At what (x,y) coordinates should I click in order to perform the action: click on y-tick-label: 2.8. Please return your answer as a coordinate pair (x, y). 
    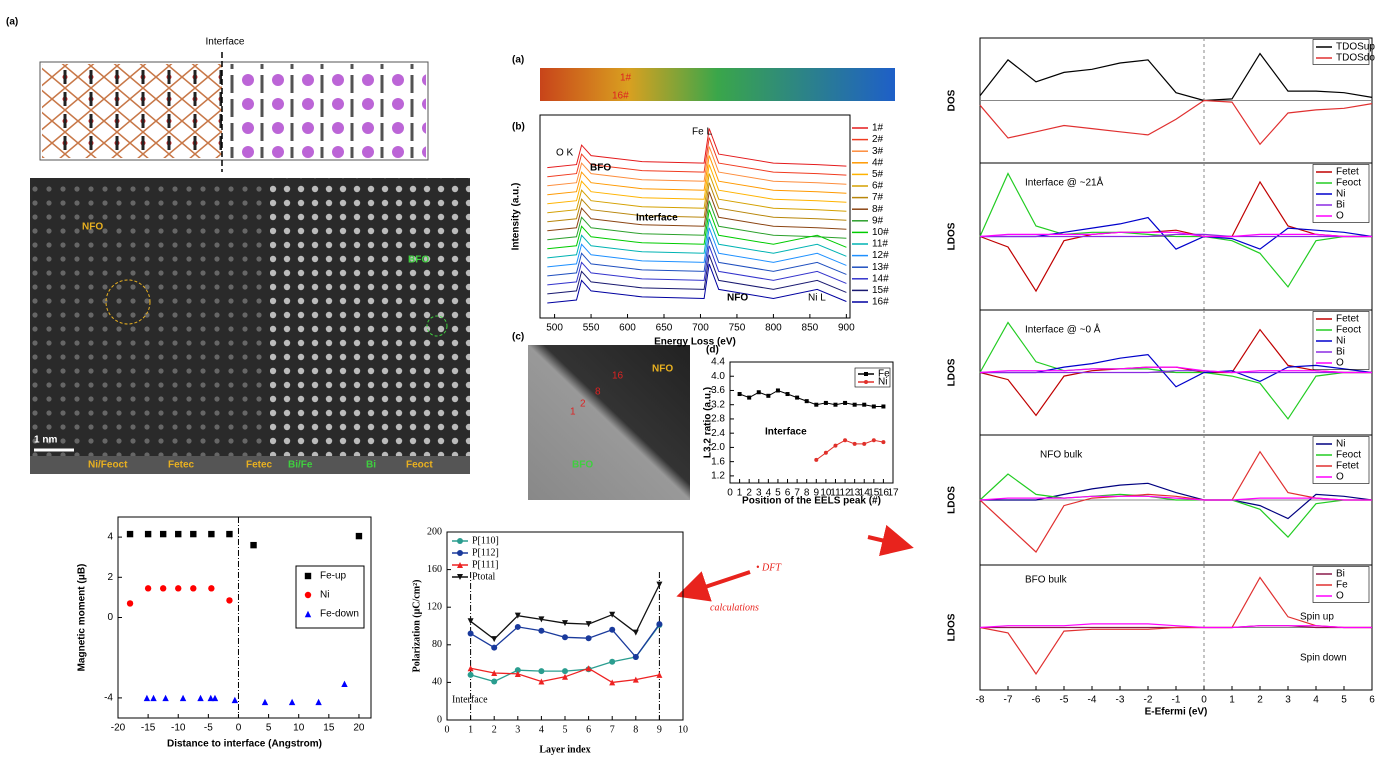
    Looking at the image, I should click on (718, 419).